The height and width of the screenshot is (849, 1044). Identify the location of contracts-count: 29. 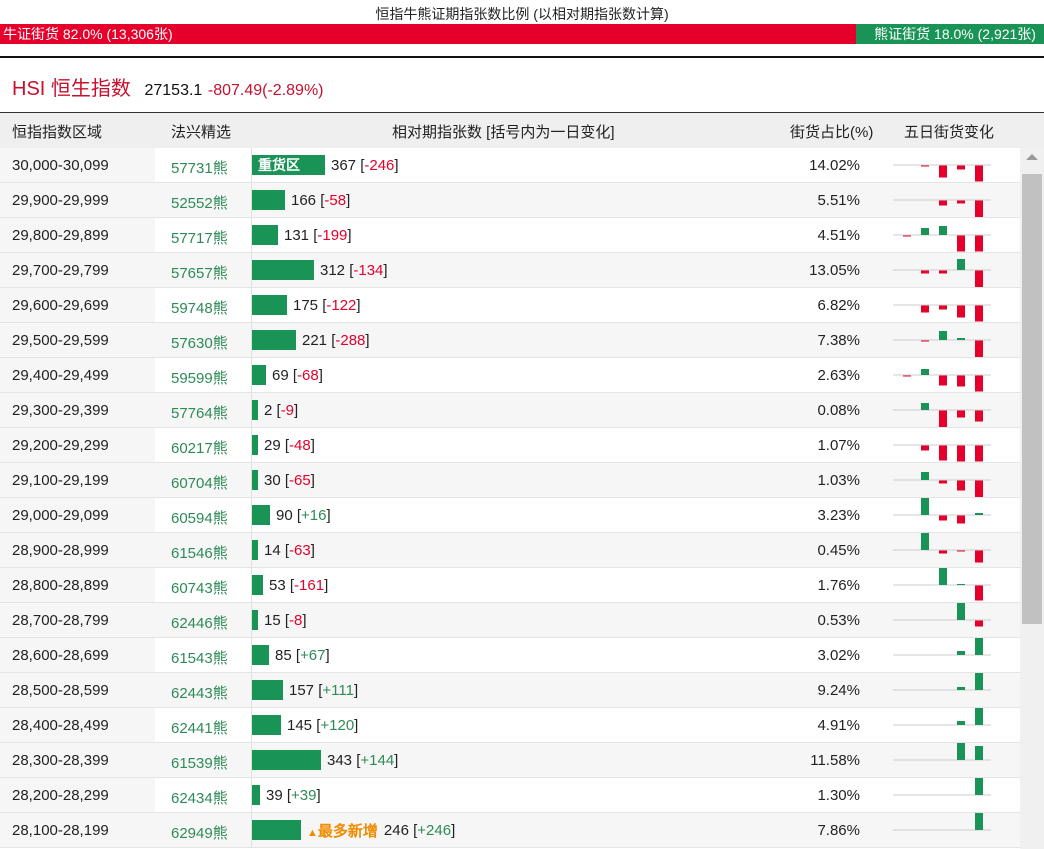
(272, 445).